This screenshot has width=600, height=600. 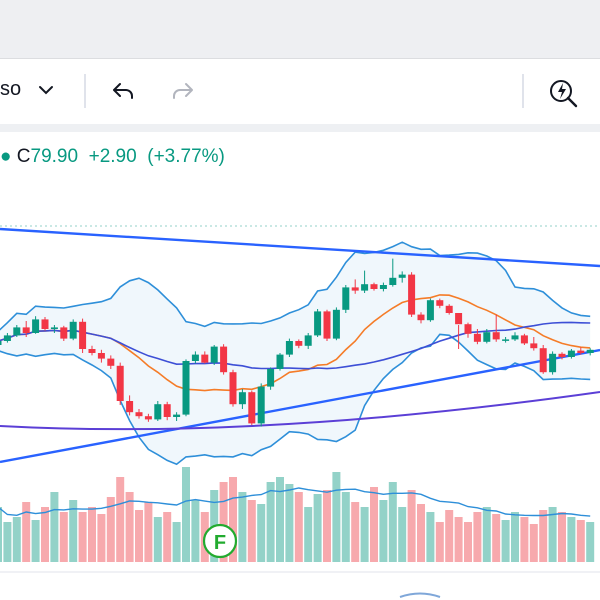 What do you see at coordinates (11, 89) in the screenshot?
I see `symbol-name-fragment: so` at bounding box center [11, 89].